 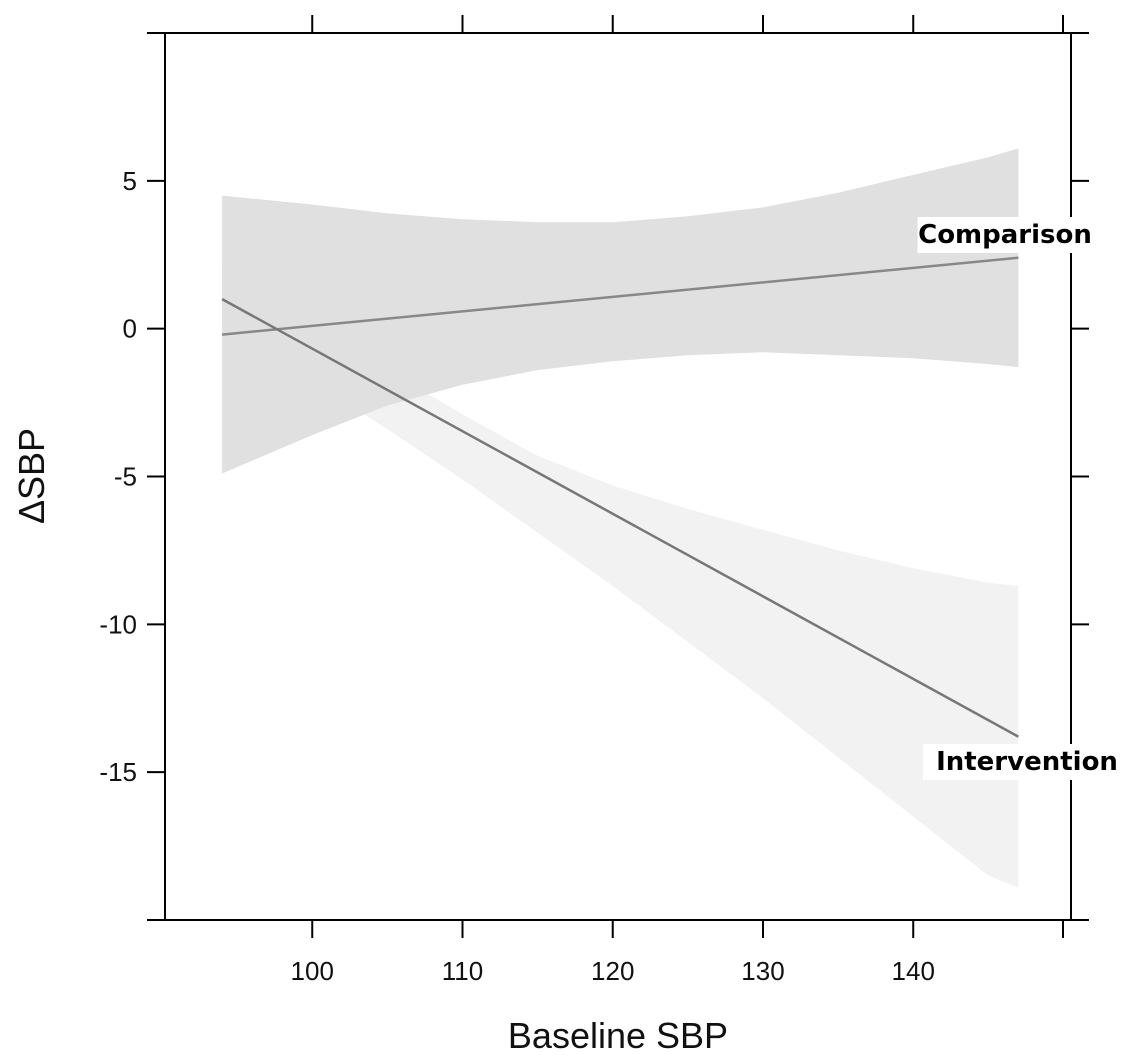 I want to click on comparison-line, so click(x=620, y=296).